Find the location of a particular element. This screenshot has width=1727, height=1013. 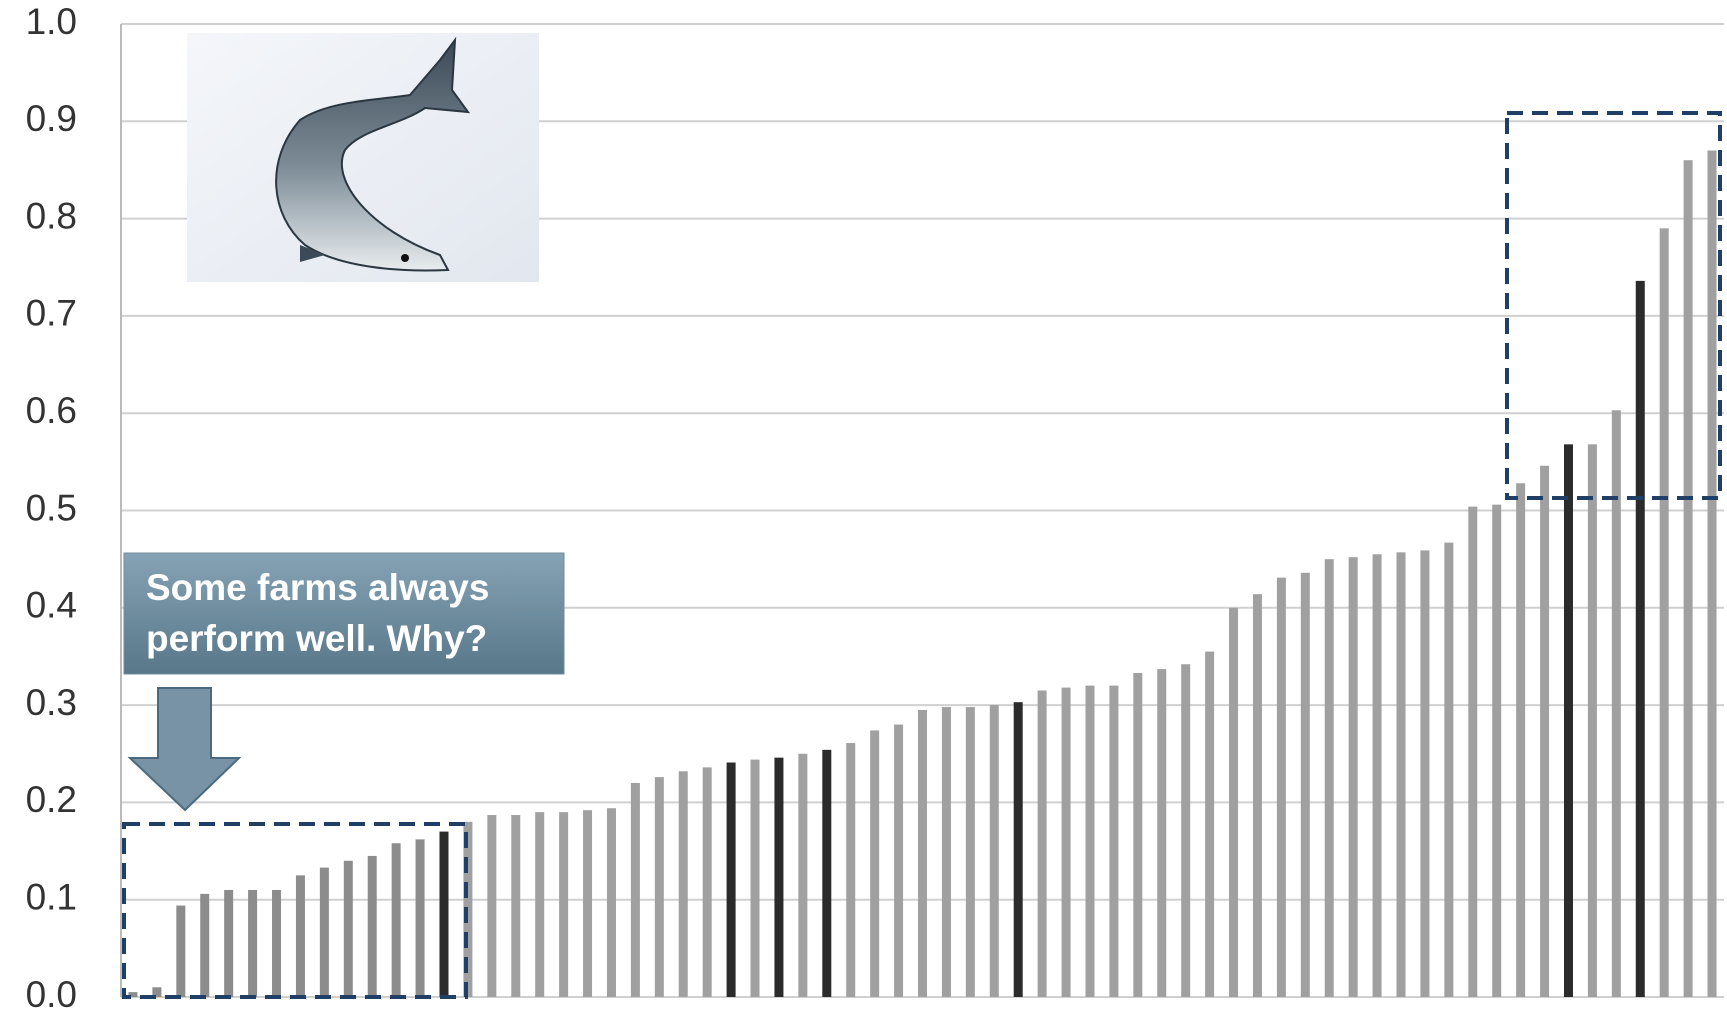

annotation-line: perform well. Why? is located at coordinates (316, 638).